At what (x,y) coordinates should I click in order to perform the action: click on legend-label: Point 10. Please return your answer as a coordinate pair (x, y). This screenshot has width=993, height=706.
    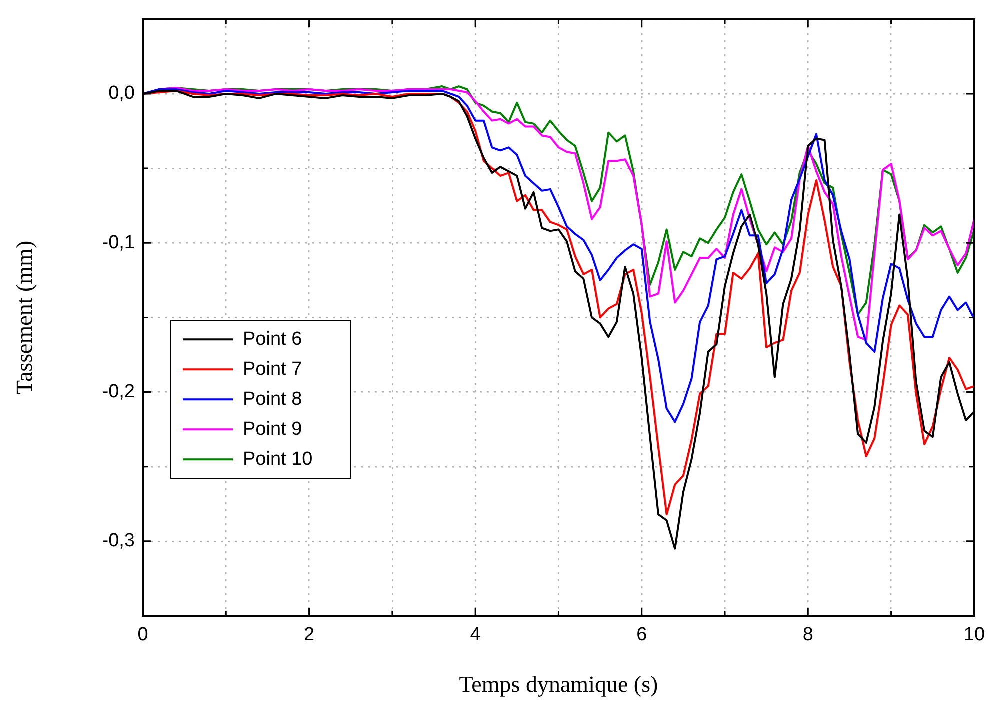
    Looking at the image, I should click on (278, 459).